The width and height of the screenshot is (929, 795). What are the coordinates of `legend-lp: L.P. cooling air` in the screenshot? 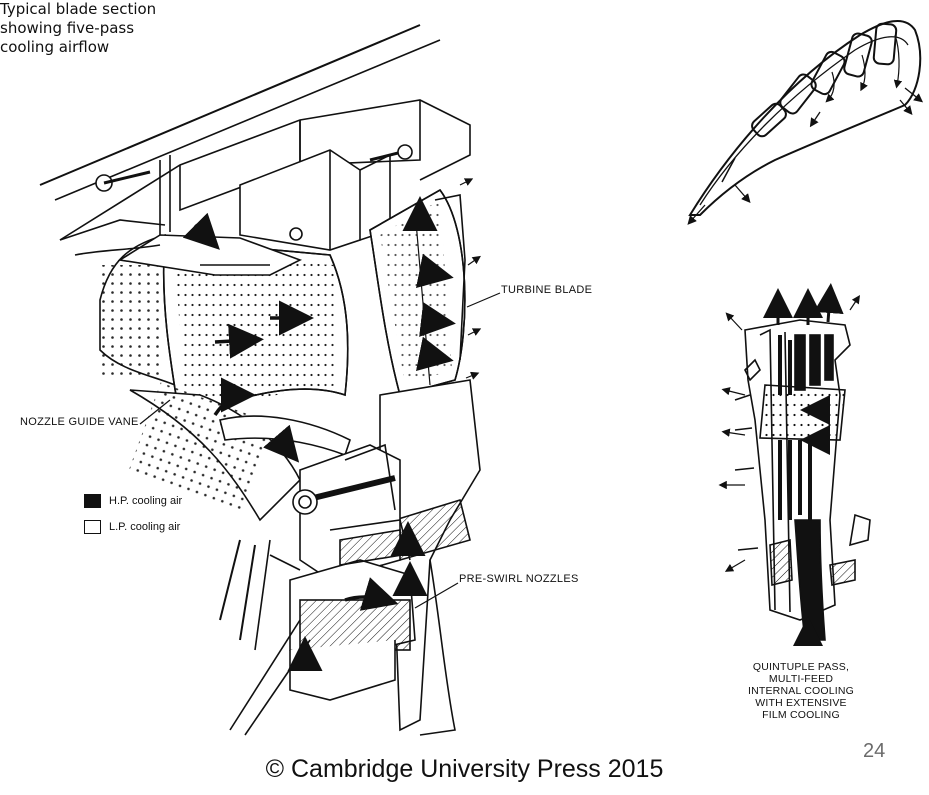 It's located at (132, 527).